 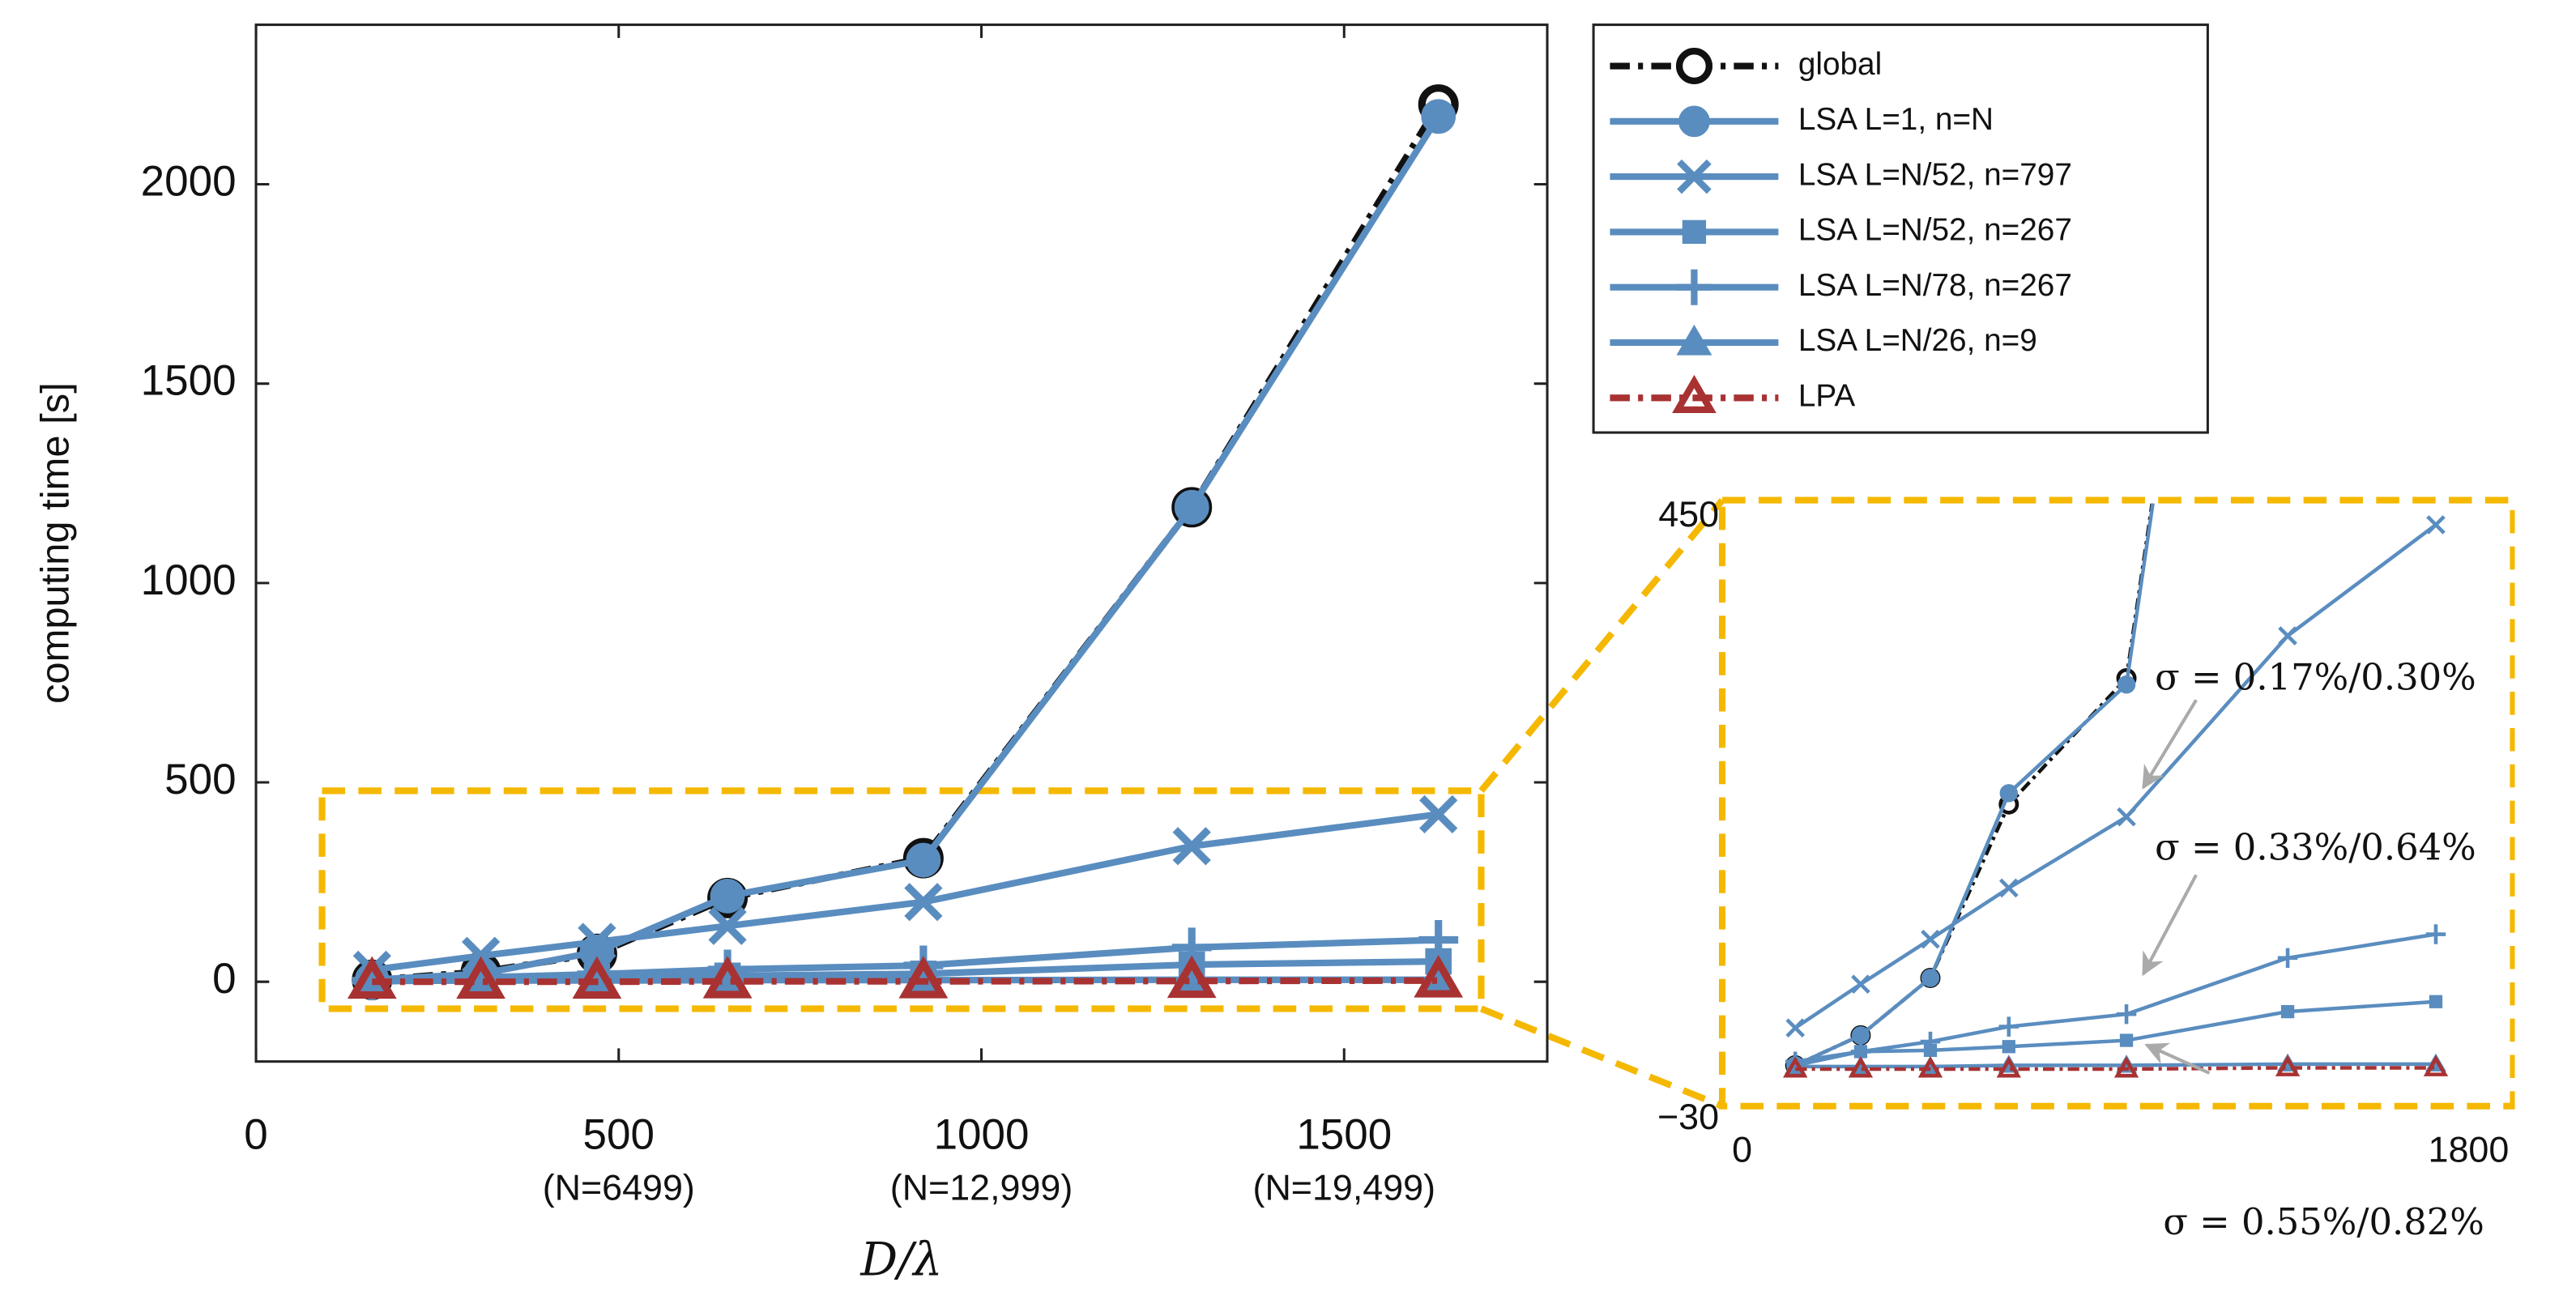 I want to click on y-axis-label: computing time [s], so click(x=55, y=543).